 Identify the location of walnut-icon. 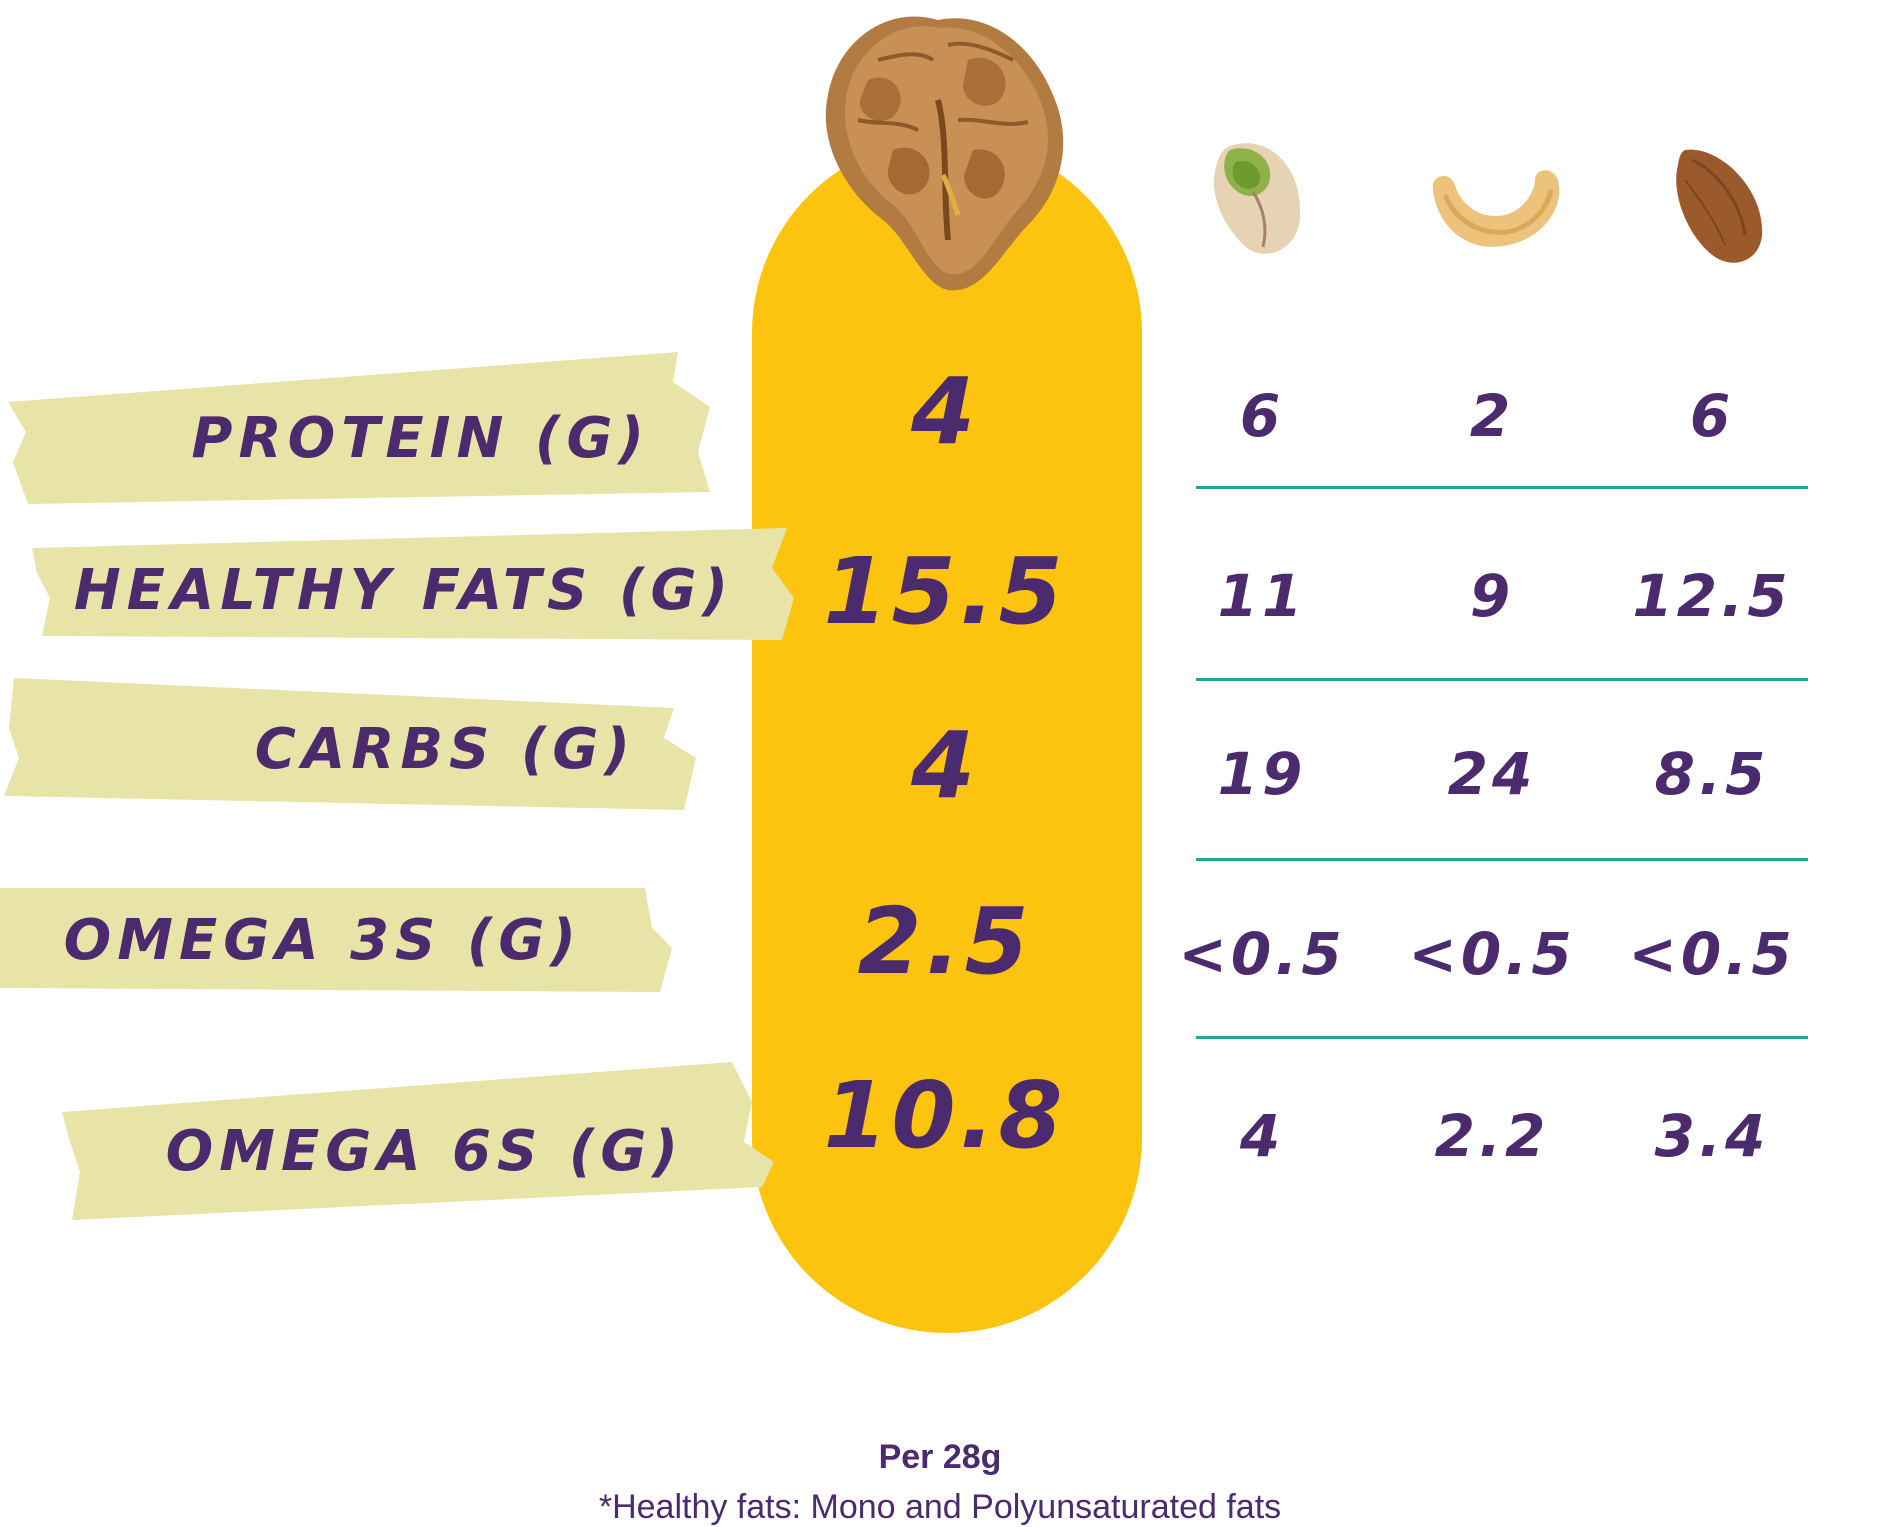
(938, 150).